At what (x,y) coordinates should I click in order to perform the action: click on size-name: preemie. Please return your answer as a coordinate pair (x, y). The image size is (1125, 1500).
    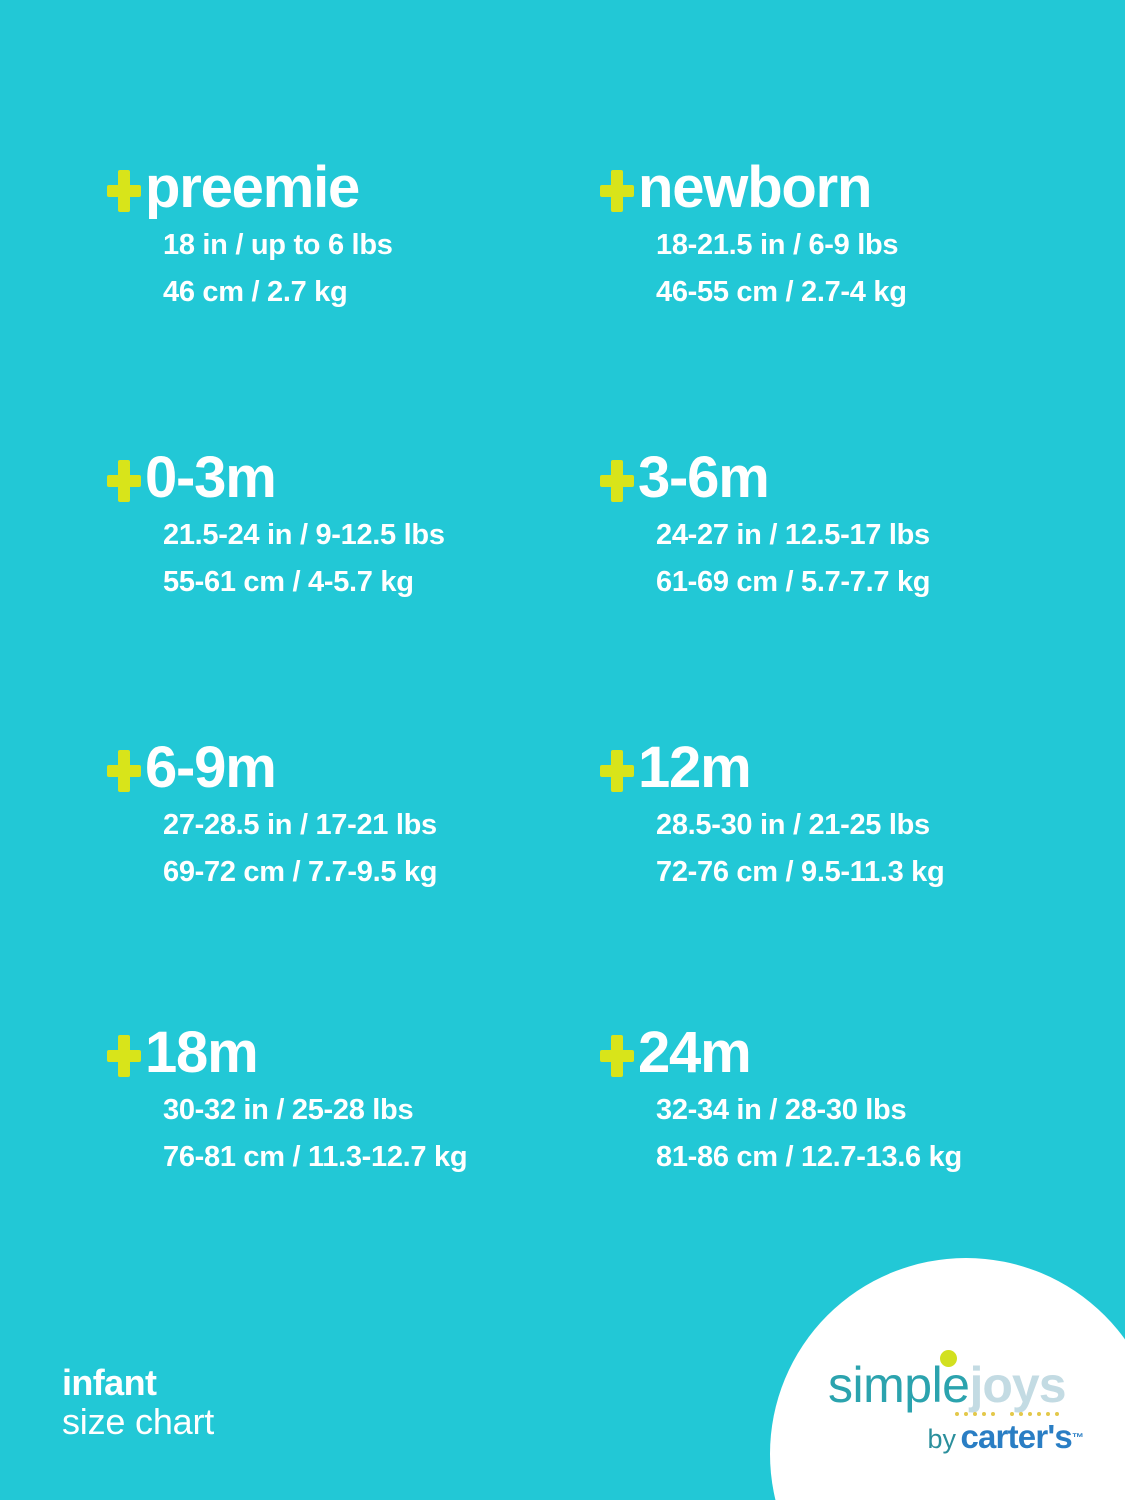
    Looking at the image, I should click on (252, 187).